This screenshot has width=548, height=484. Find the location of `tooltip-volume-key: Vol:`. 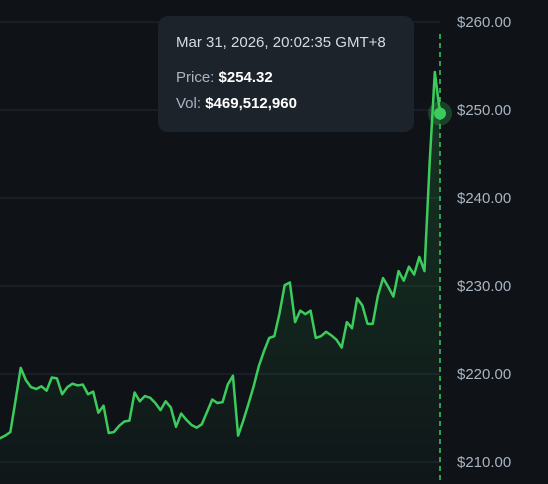

tooltip-volume-key: Vol: is located at coordinates (189, 103).